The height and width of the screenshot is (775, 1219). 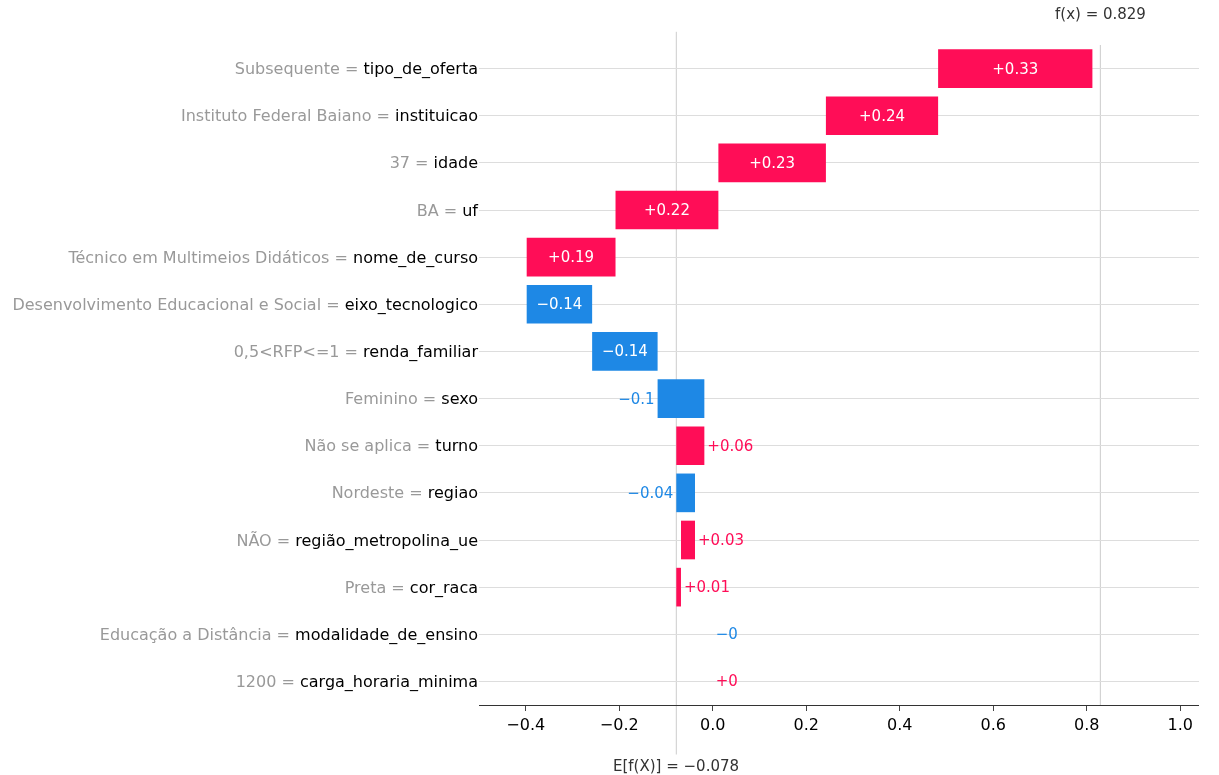 What do you see at coordinates (1087, 725) in the screenshot?
I see `x-tick-label: 0.8` at bounding box center [1087, 725].